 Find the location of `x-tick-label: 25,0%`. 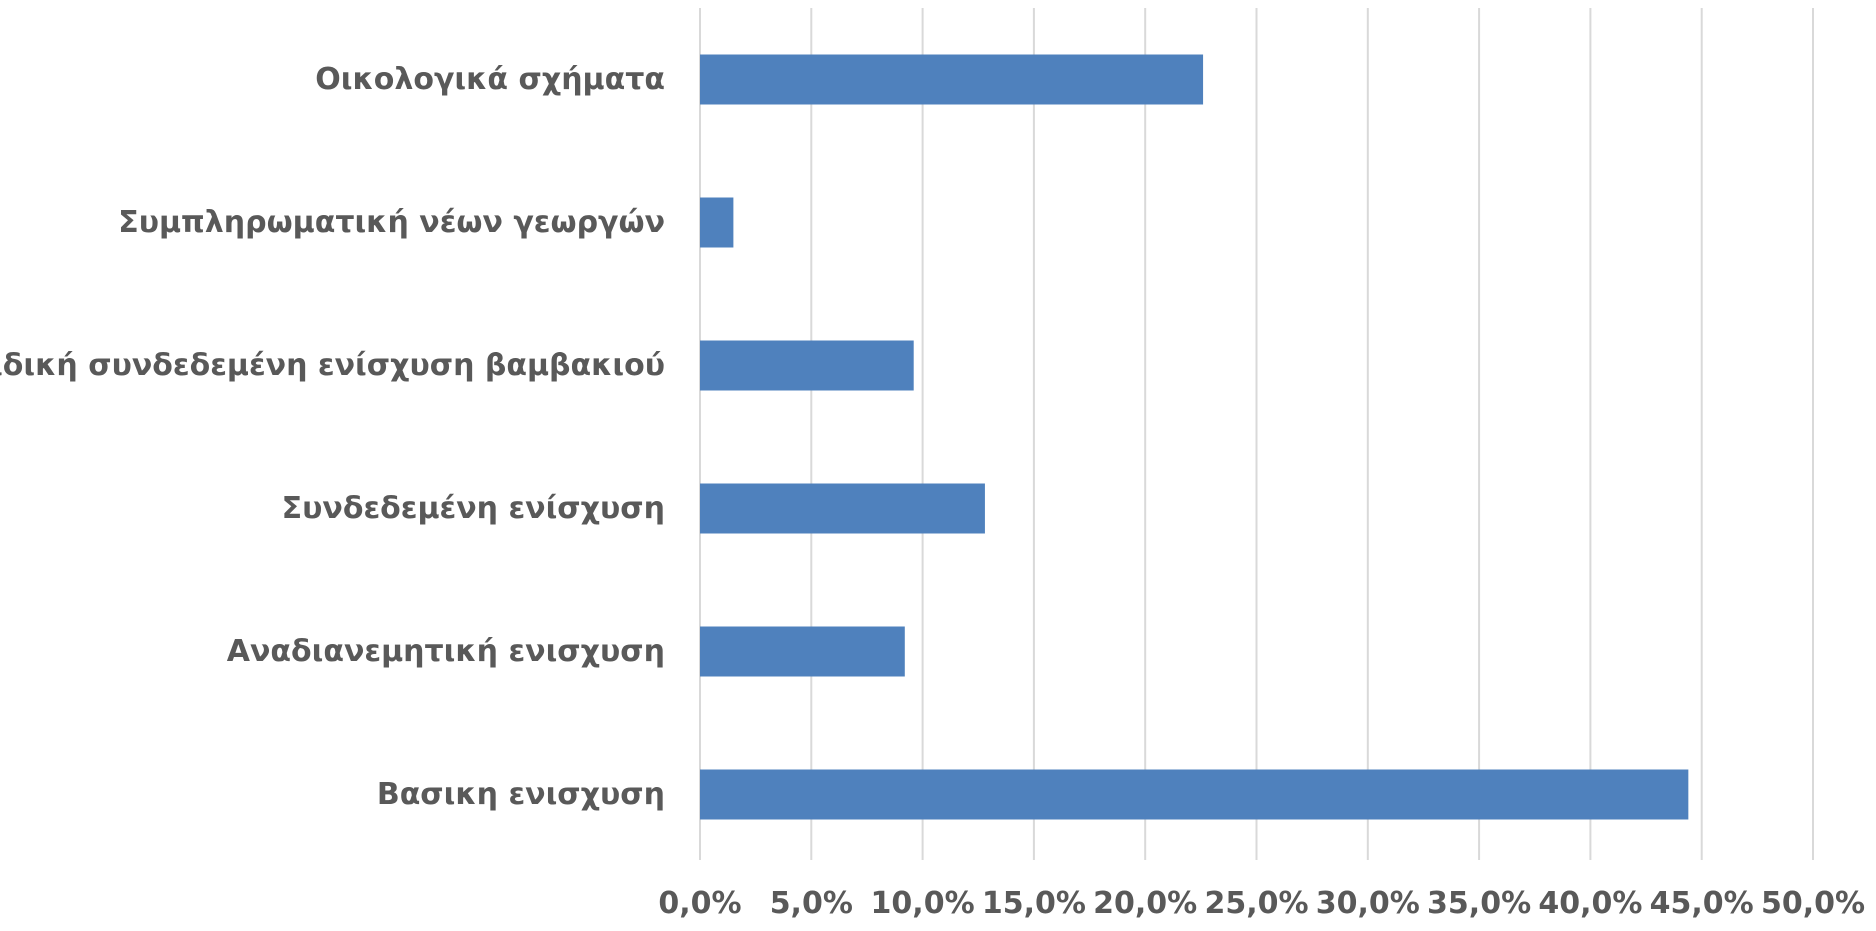

x-tick-label: 25,0% is located at coordinates (1256, 903).